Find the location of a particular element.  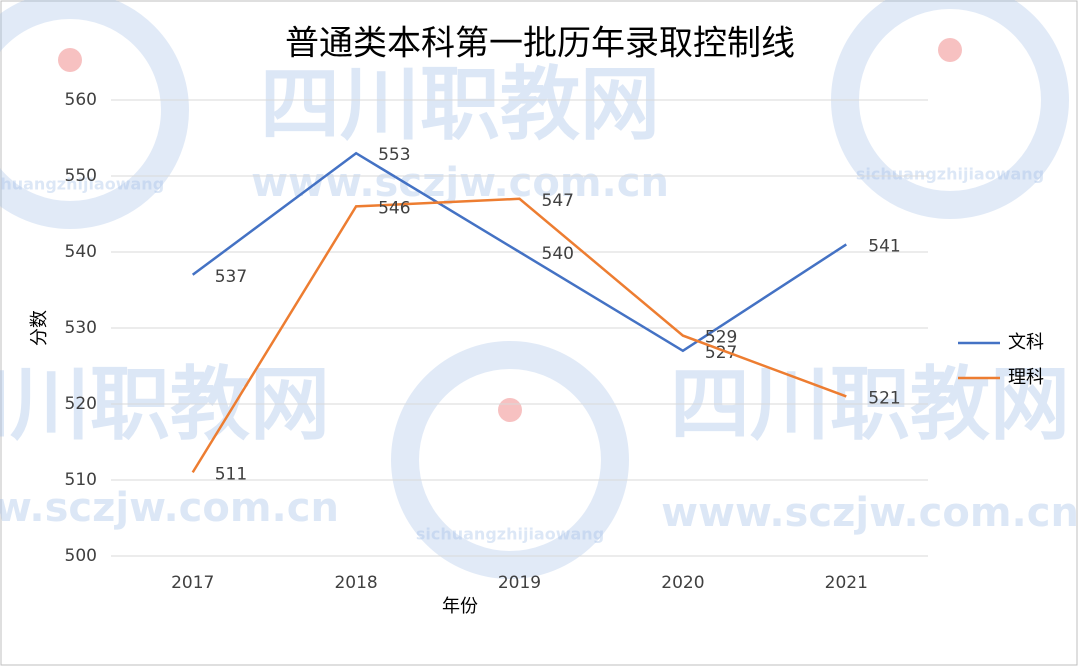

data-label: 546 is located at coordinates (394, 208).